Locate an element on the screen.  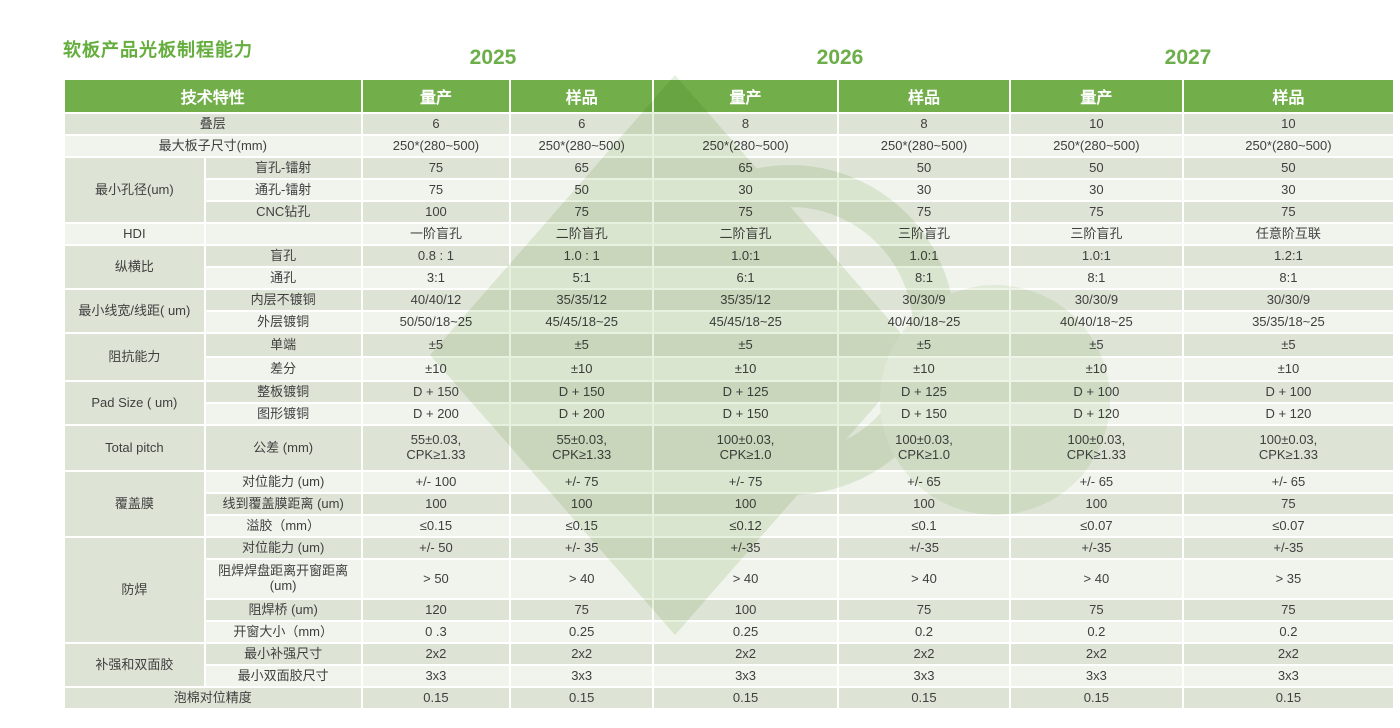
header-mass-2025: 量产 is located at coordinates (436, 96).